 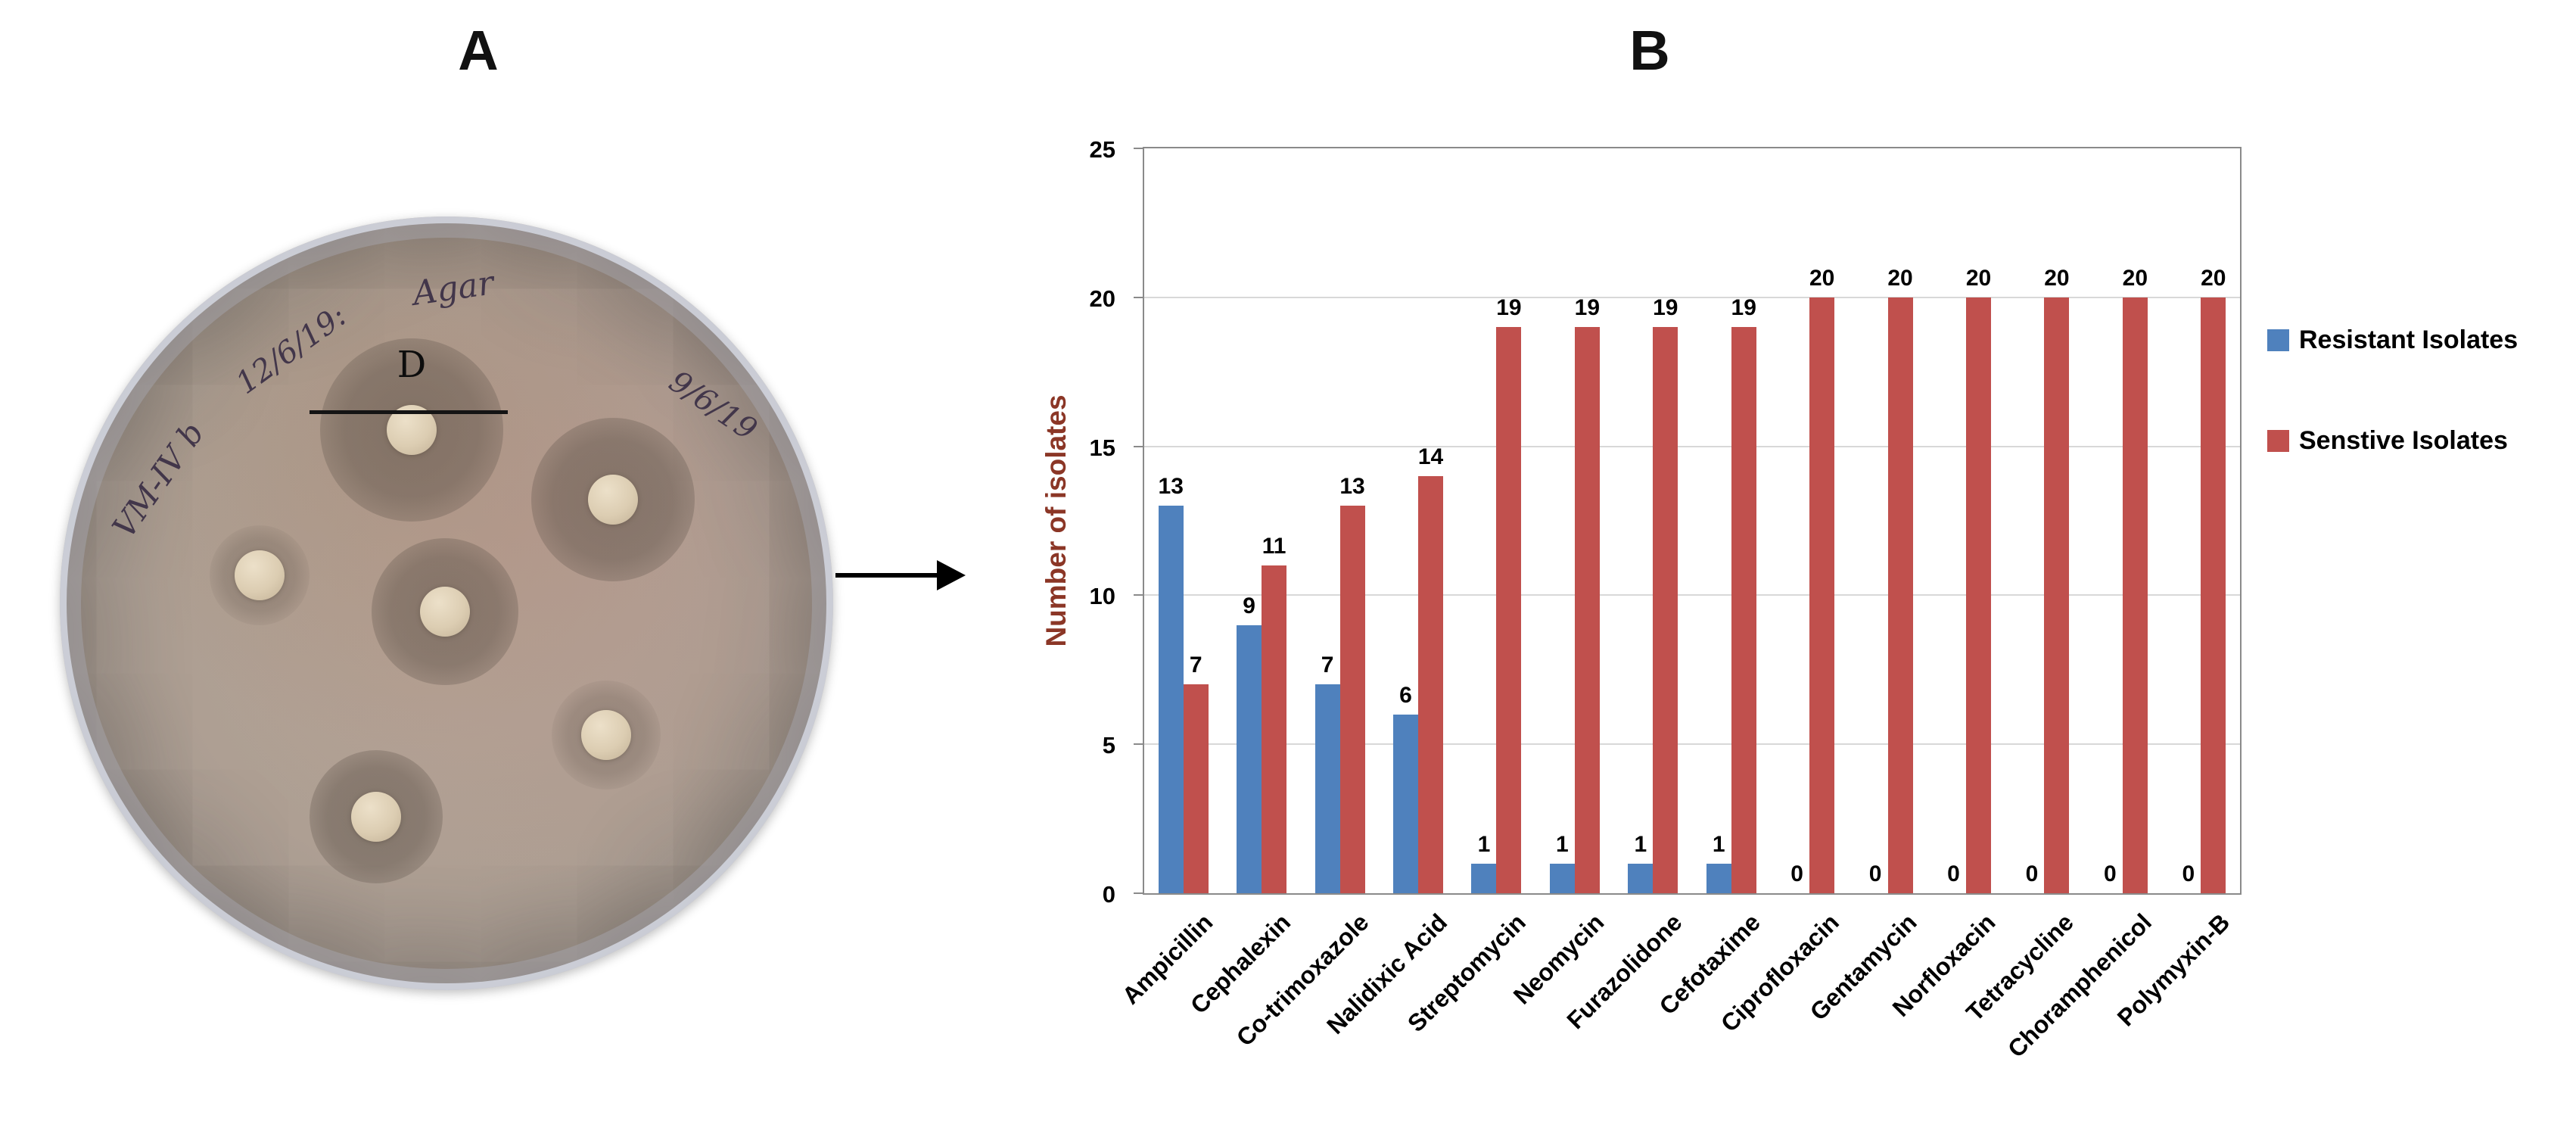 What do you see at coordinates (1249, 605) in the screenshot?
I see `bar-value-label: 9` at bounding box center [1249, 605].